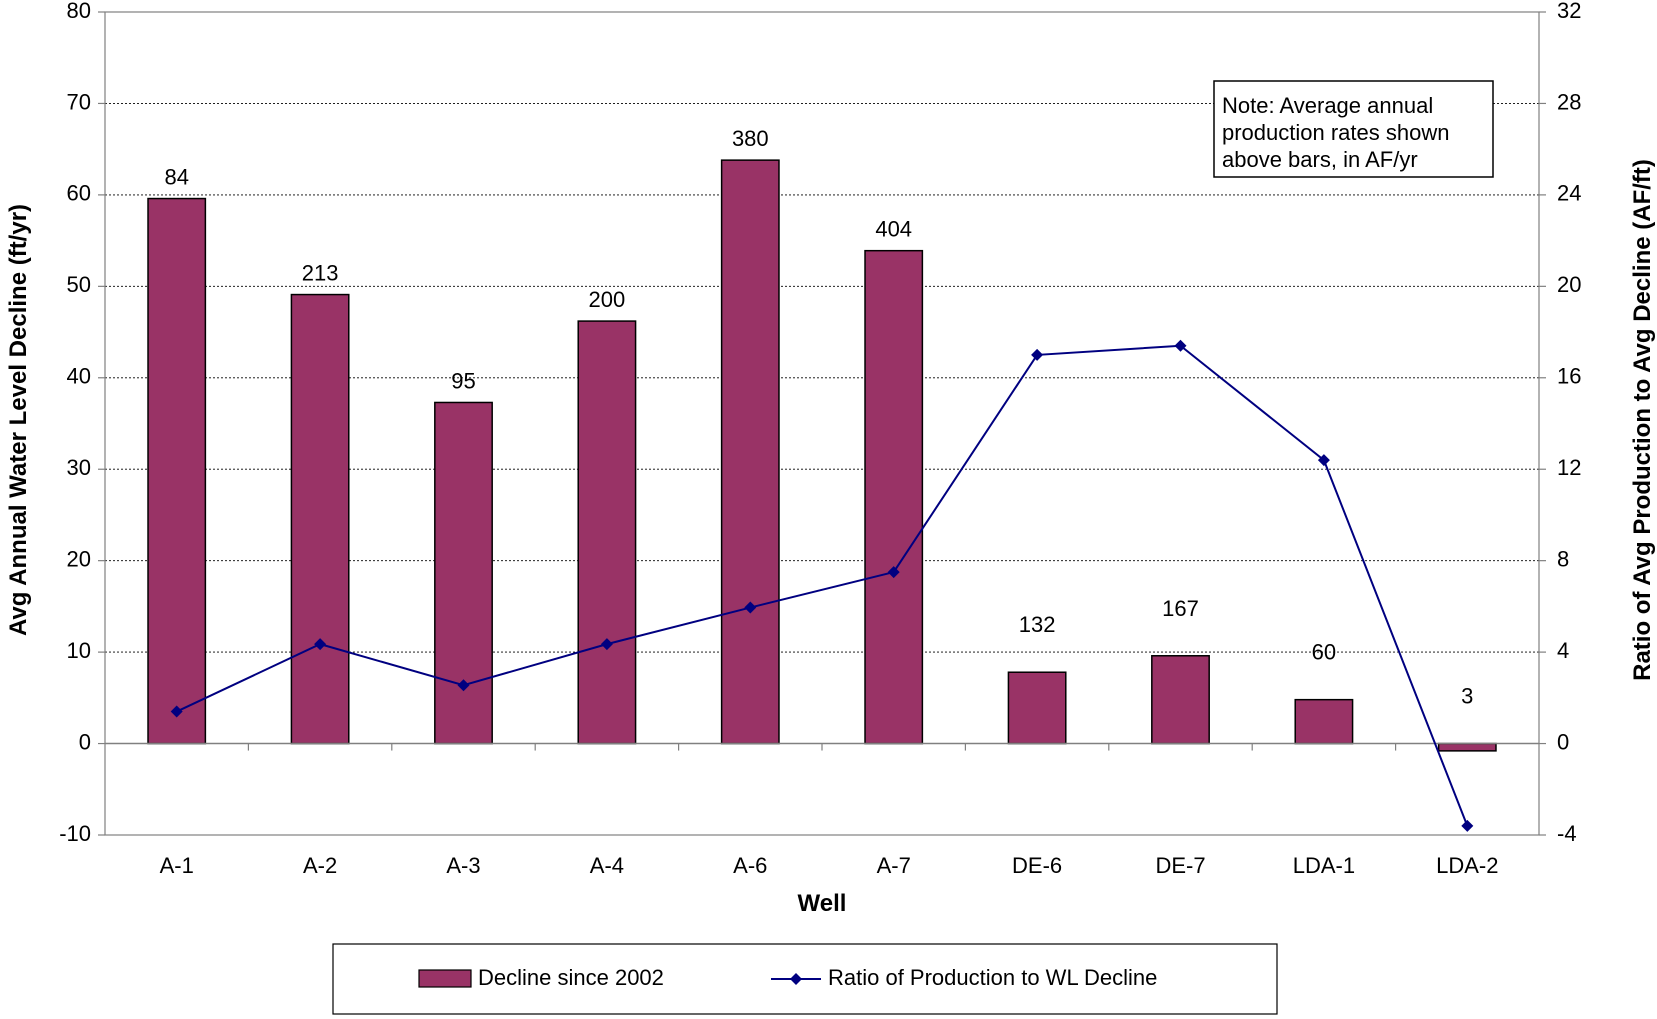 Image resolution: width=1657 pixels, height=1019 pixels. Describe the element at coordinates (607, 865) in the screenshot. I see `category-label: A-4` at that location.